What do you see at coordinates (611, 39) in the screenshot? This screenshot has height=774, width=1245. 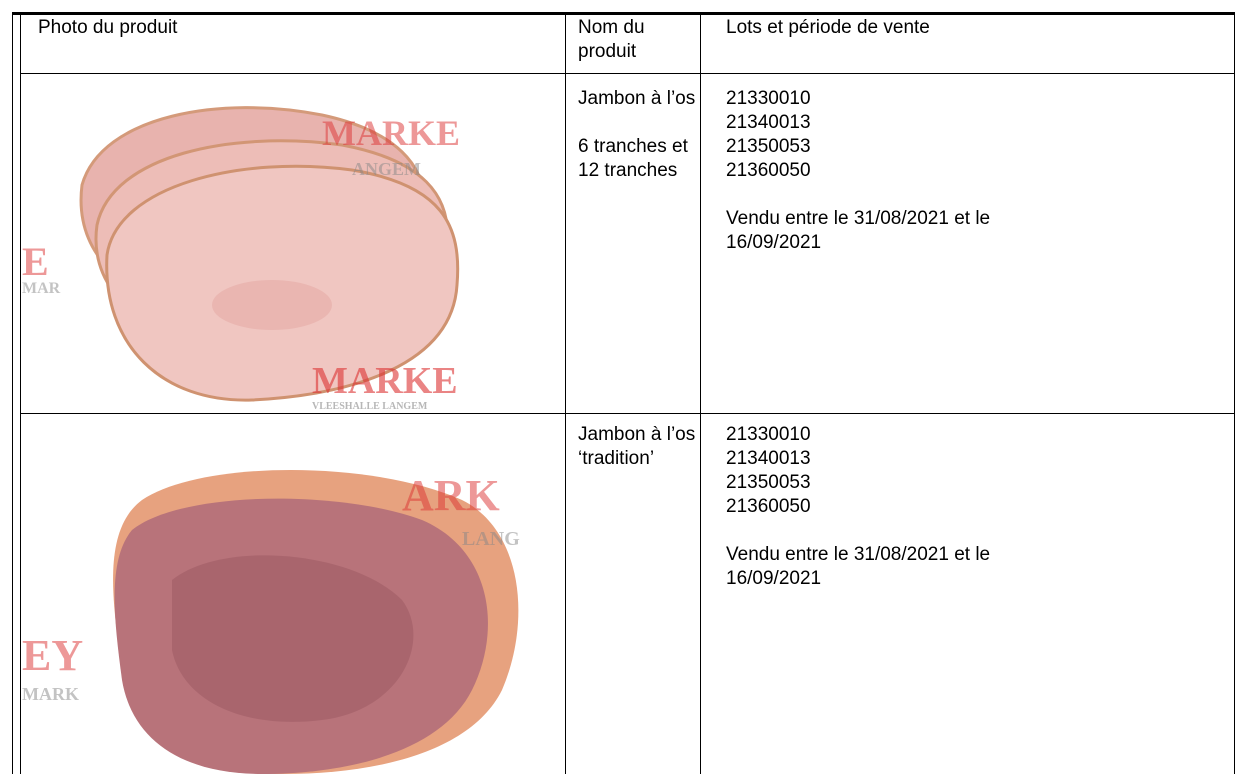 I see `header-cell: Nom du produit` at bounding box center [611, 39].